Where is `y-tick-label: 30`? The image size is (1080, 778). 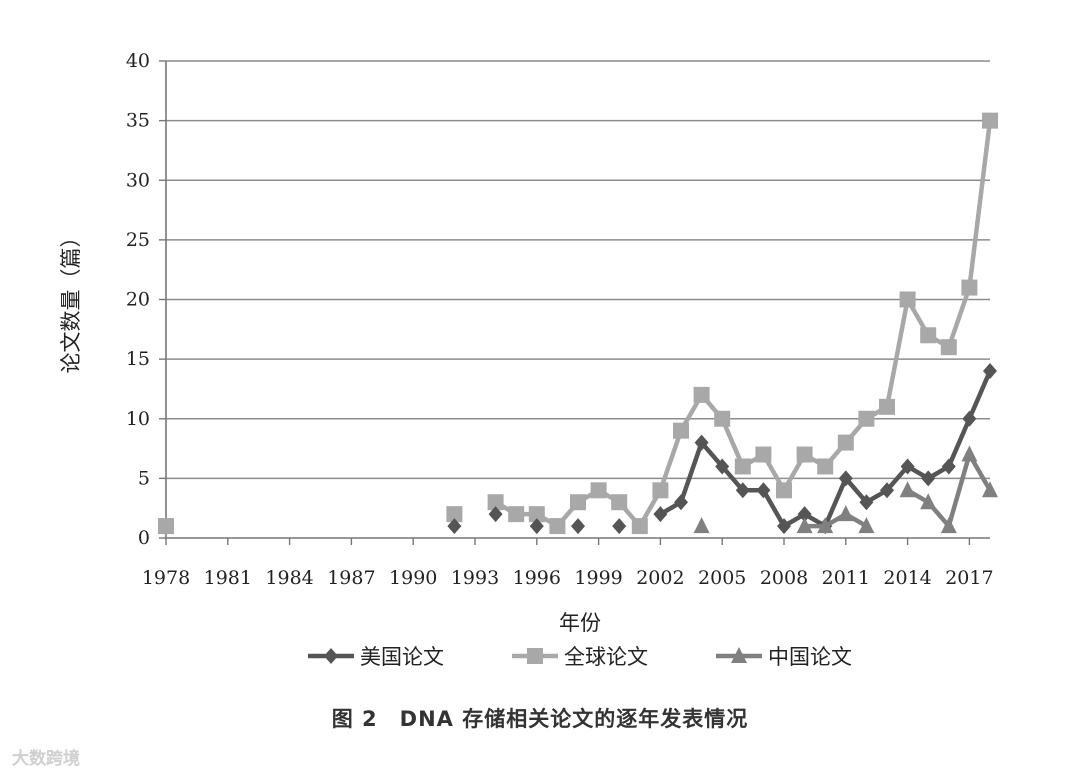 y-tick-label: 30 is located at coordinates (138, 180).